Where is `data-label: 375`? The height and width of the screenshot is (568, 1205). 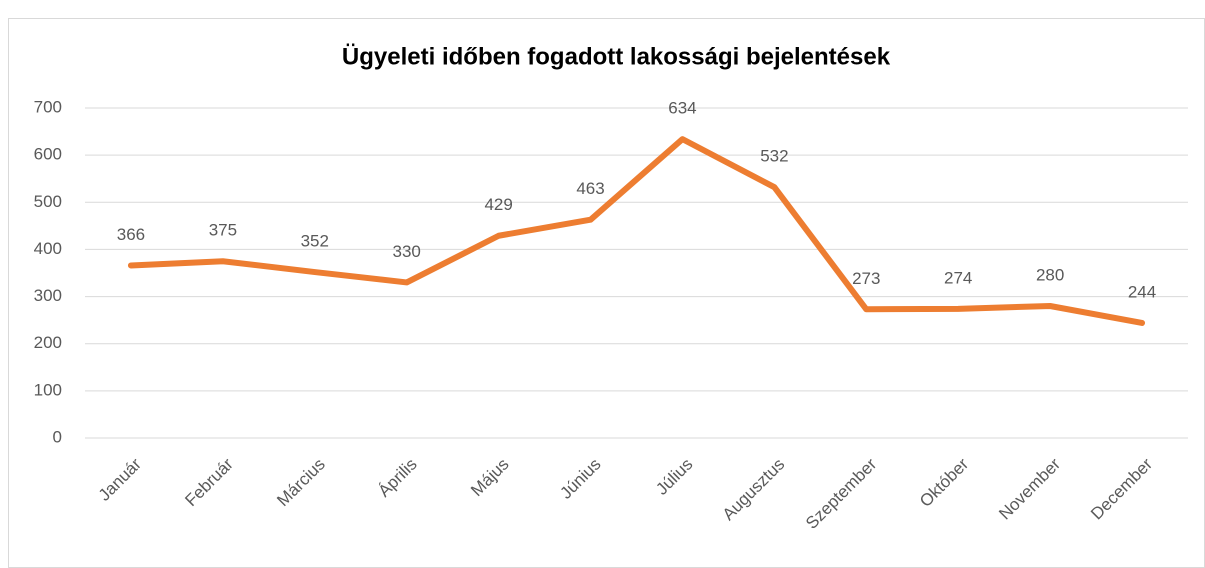
data-label: 375 is located at coordinates (223, 230).